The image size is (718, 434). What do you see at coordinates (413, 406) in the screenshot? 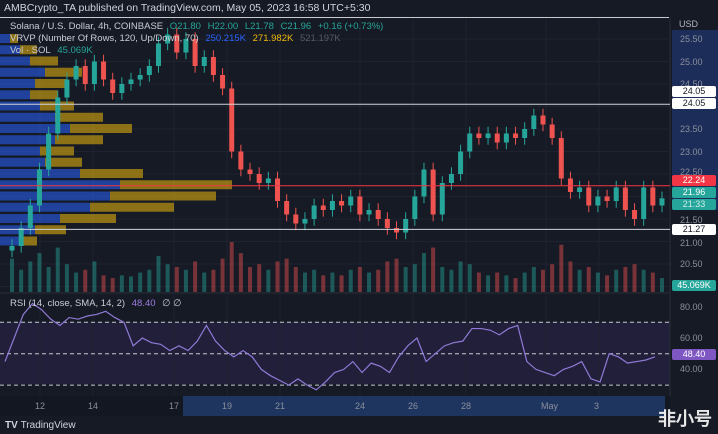
I see `time-tick: 26` at bounding box center [413, 406].